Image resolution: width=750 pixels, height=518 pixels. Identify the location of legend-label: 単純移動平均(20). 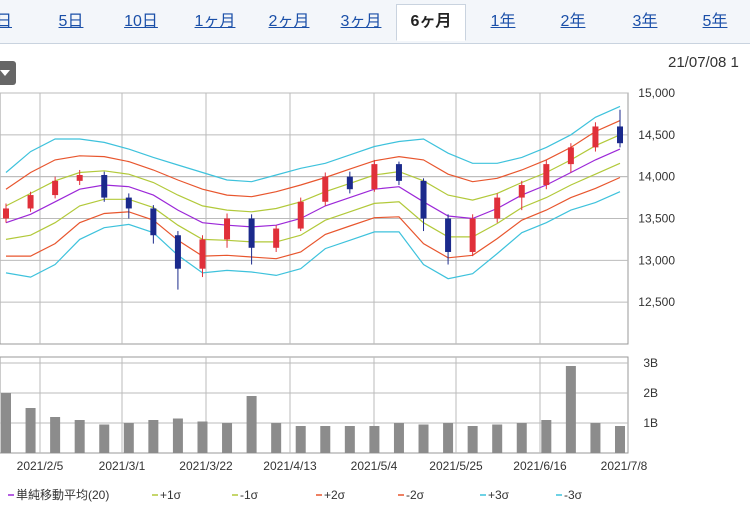
(62, 495).